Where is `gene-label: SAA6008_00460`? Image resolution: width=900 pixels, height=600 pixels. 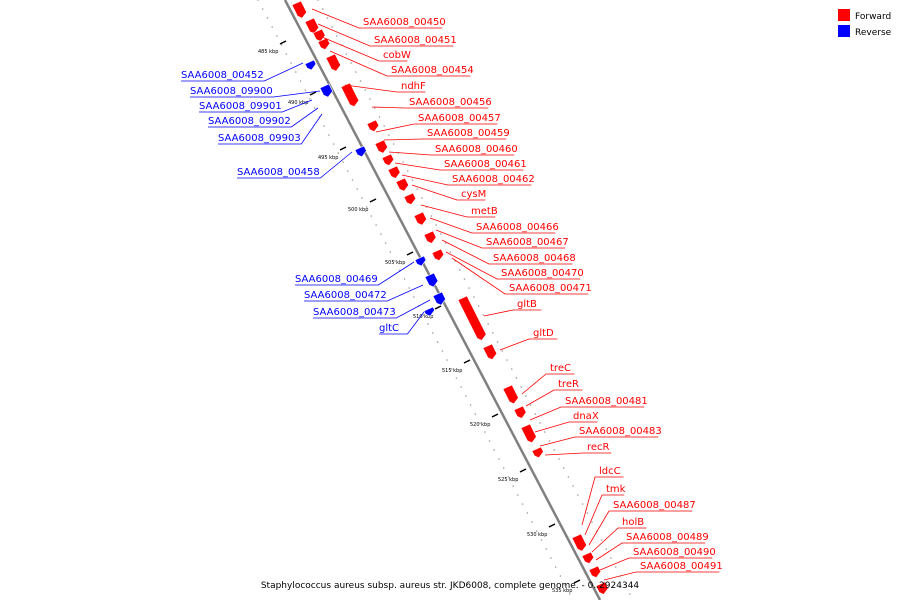
gene-label: SAA6008_00460 is located at coordinates (476, 149).